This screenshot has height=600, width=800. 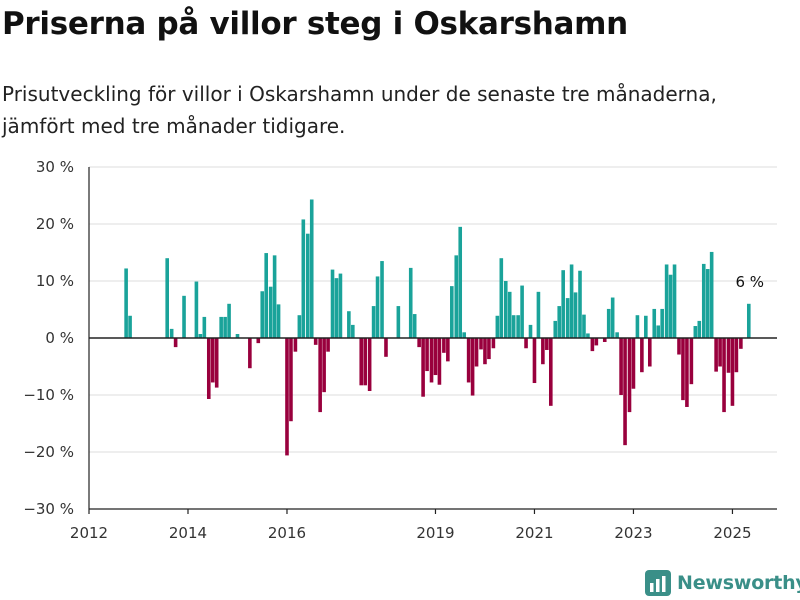 What do you see at coordinates (534, 533) in the screenshot?
I see `x-tick-label: 2021` at bounding box center [534, 533].